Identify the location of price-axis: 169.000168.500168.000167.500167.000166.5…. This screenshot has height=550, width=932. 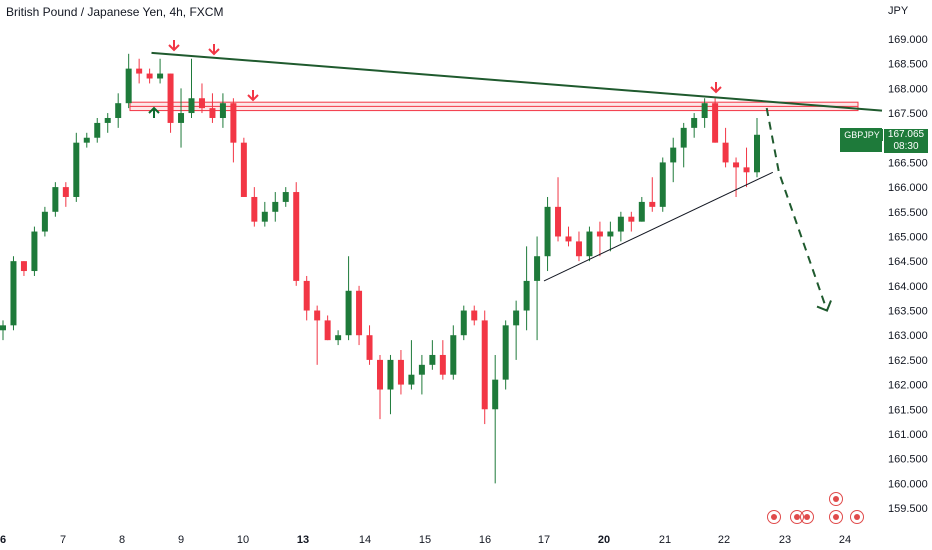
(908, 274).